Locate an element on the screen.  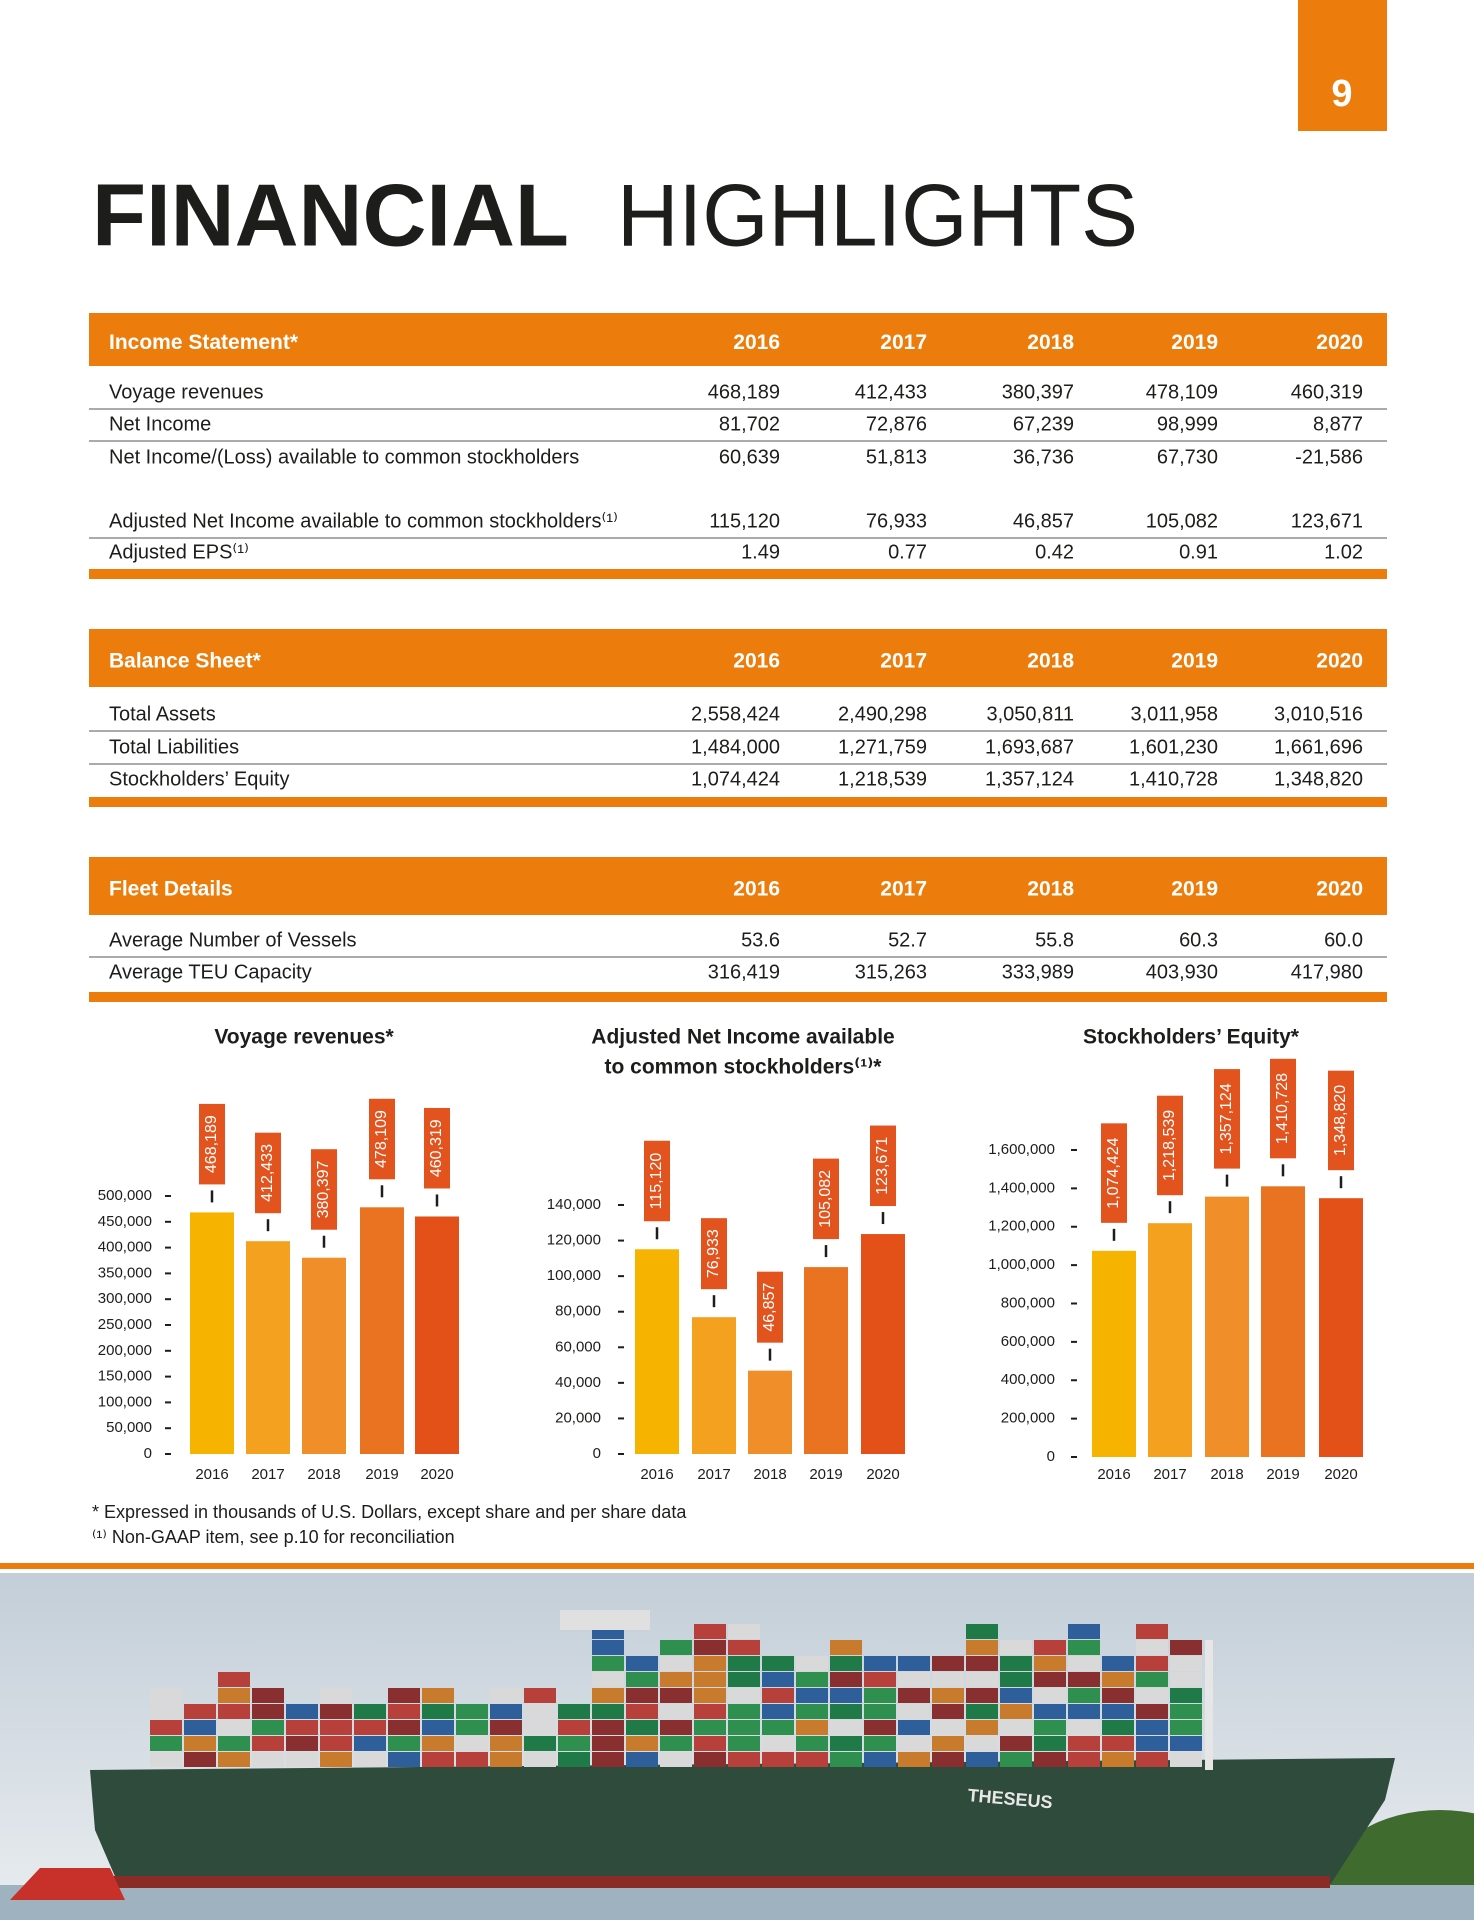
header-cell: 2019 is located at coordinates (1194, 342).